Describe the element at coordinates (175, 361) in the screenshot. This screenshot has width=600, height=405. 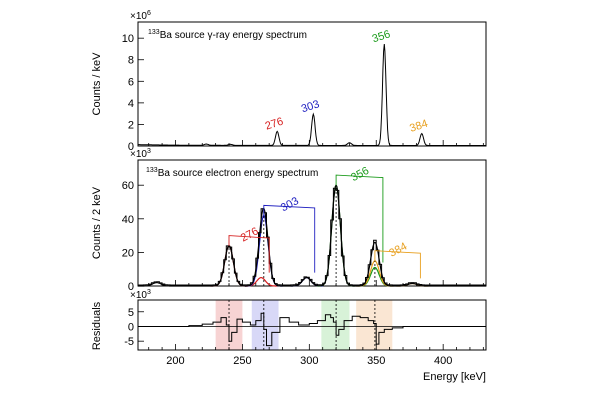
I see `x-tick-label: 200` at that location.